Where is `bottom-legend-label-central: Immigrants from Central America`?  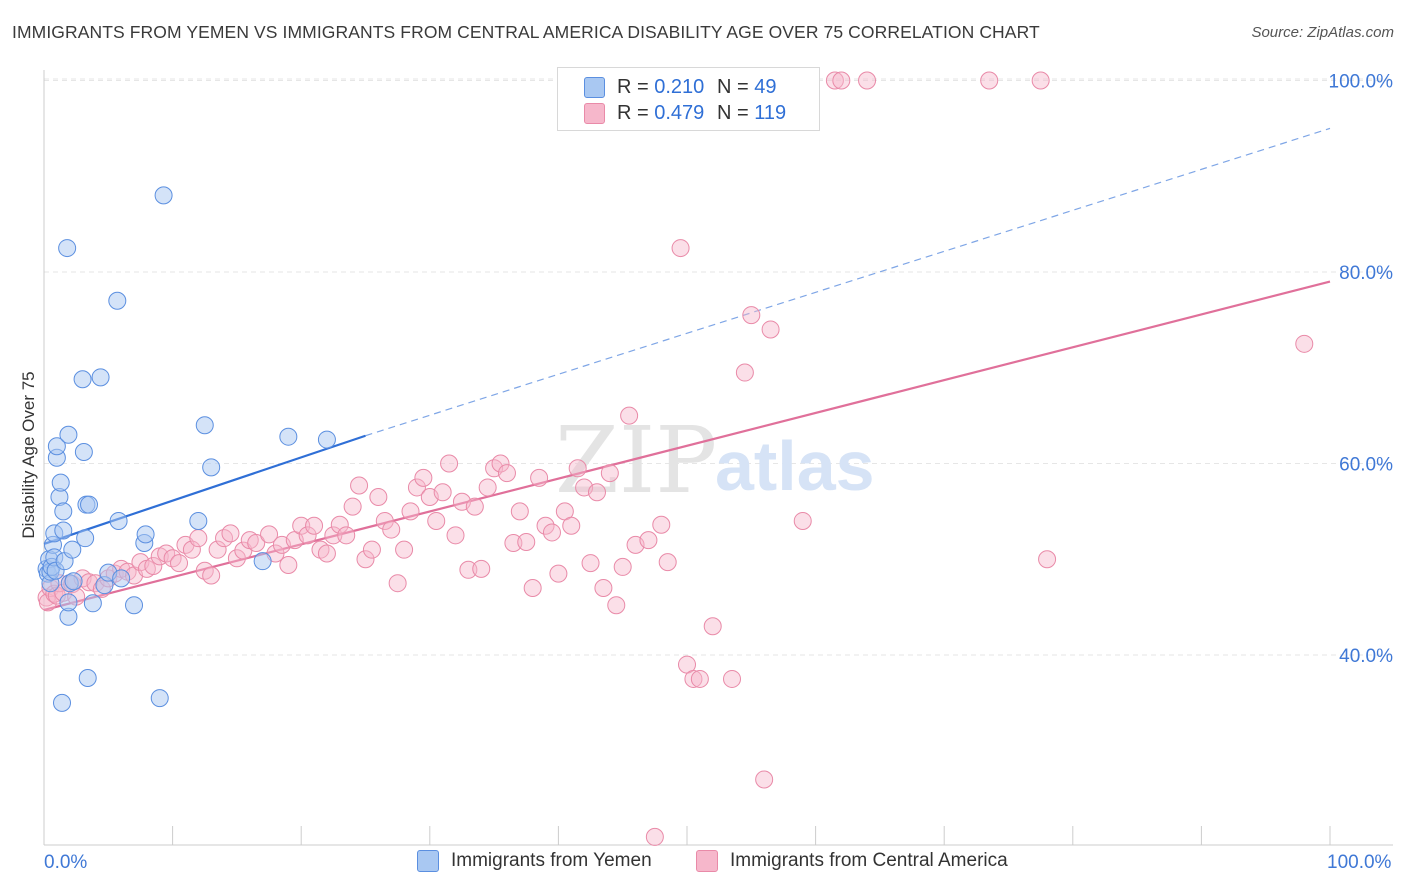 bottom-legend-label-central: Immigrants from Central America is located at coordinates (869, 860).